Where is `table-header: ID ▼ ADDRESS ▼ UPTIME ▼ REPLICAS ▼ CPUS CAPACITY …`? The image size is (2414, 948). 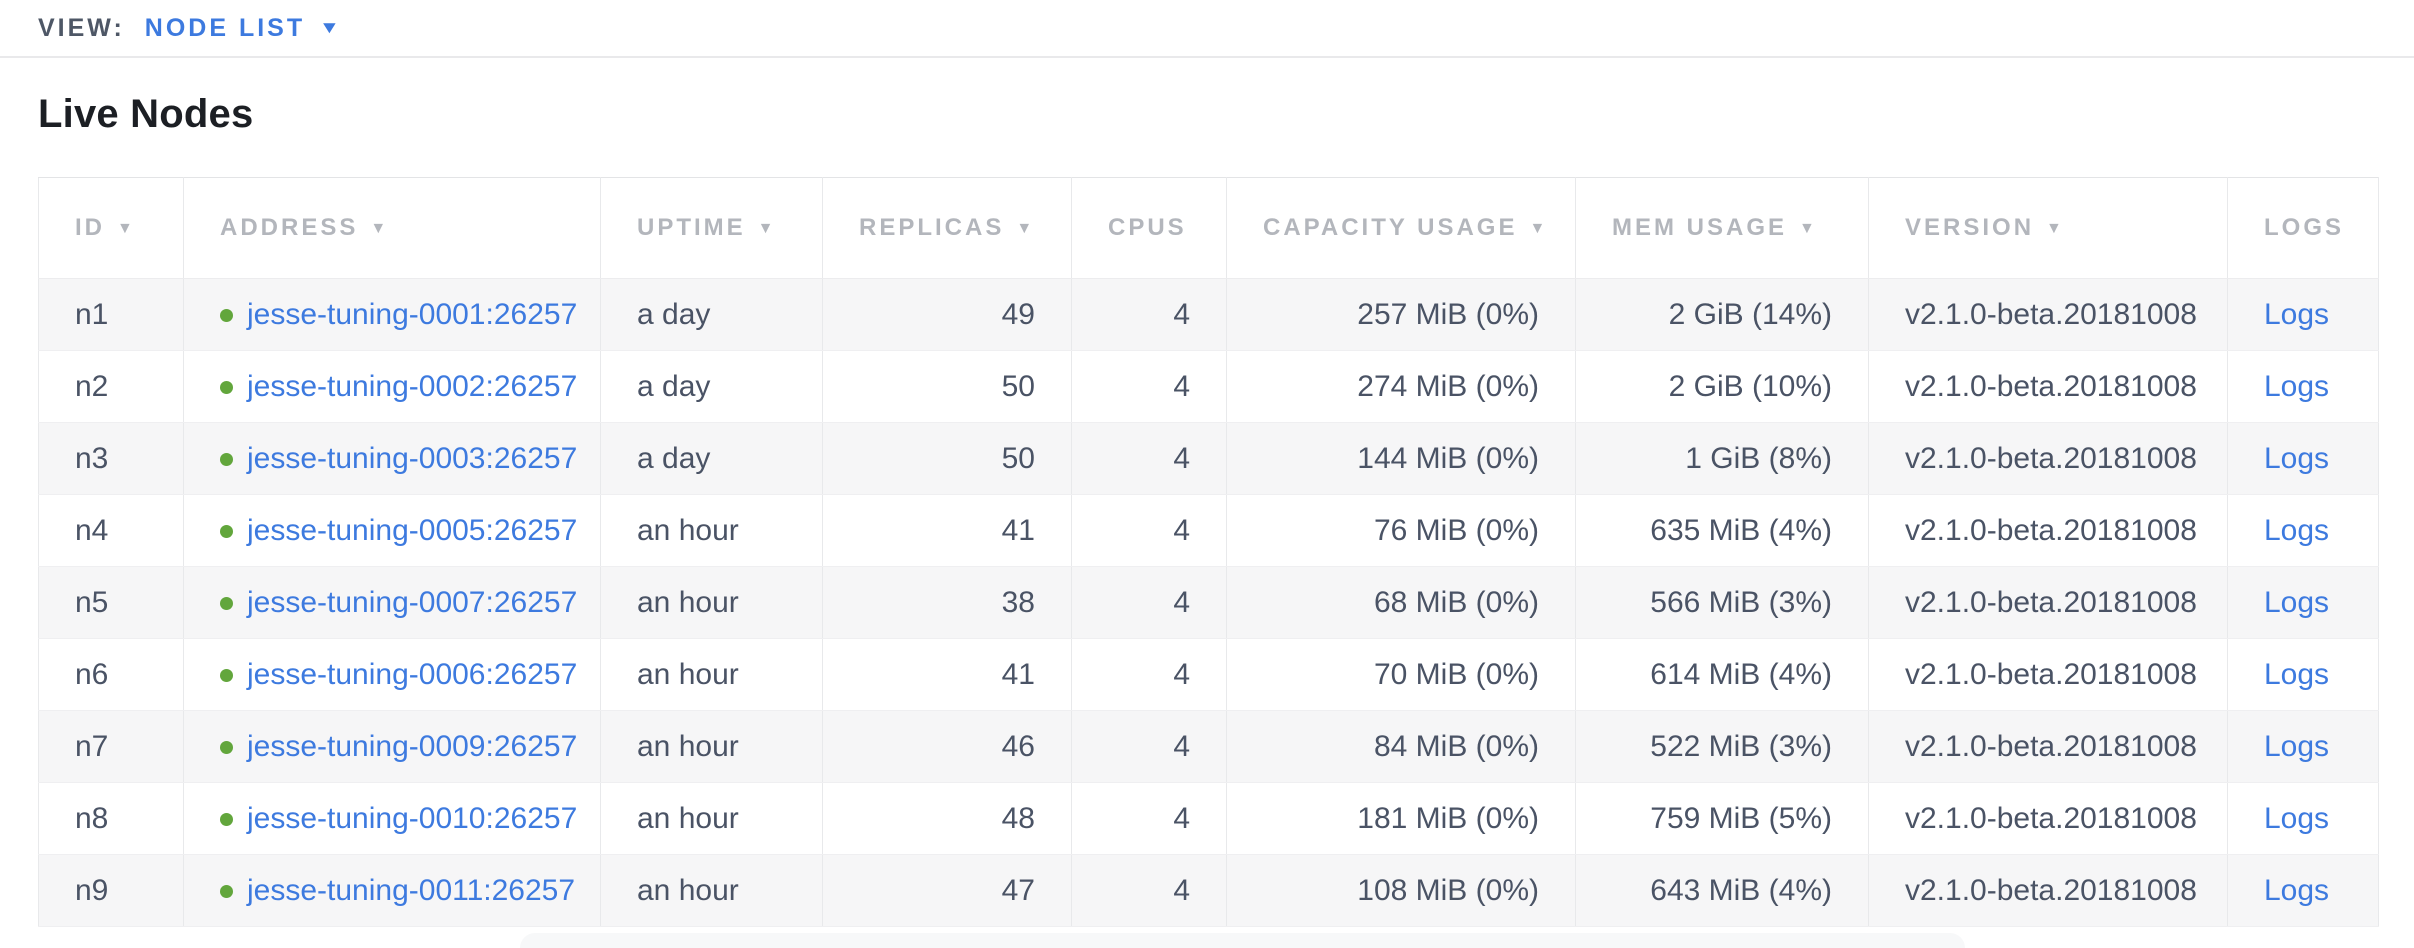 table-header: ID ▼ ADDRESS ▼ UPTIME ▼ REPLICAS ▼ CPUS CAPACITY … is located at coordinates (1208, 228).